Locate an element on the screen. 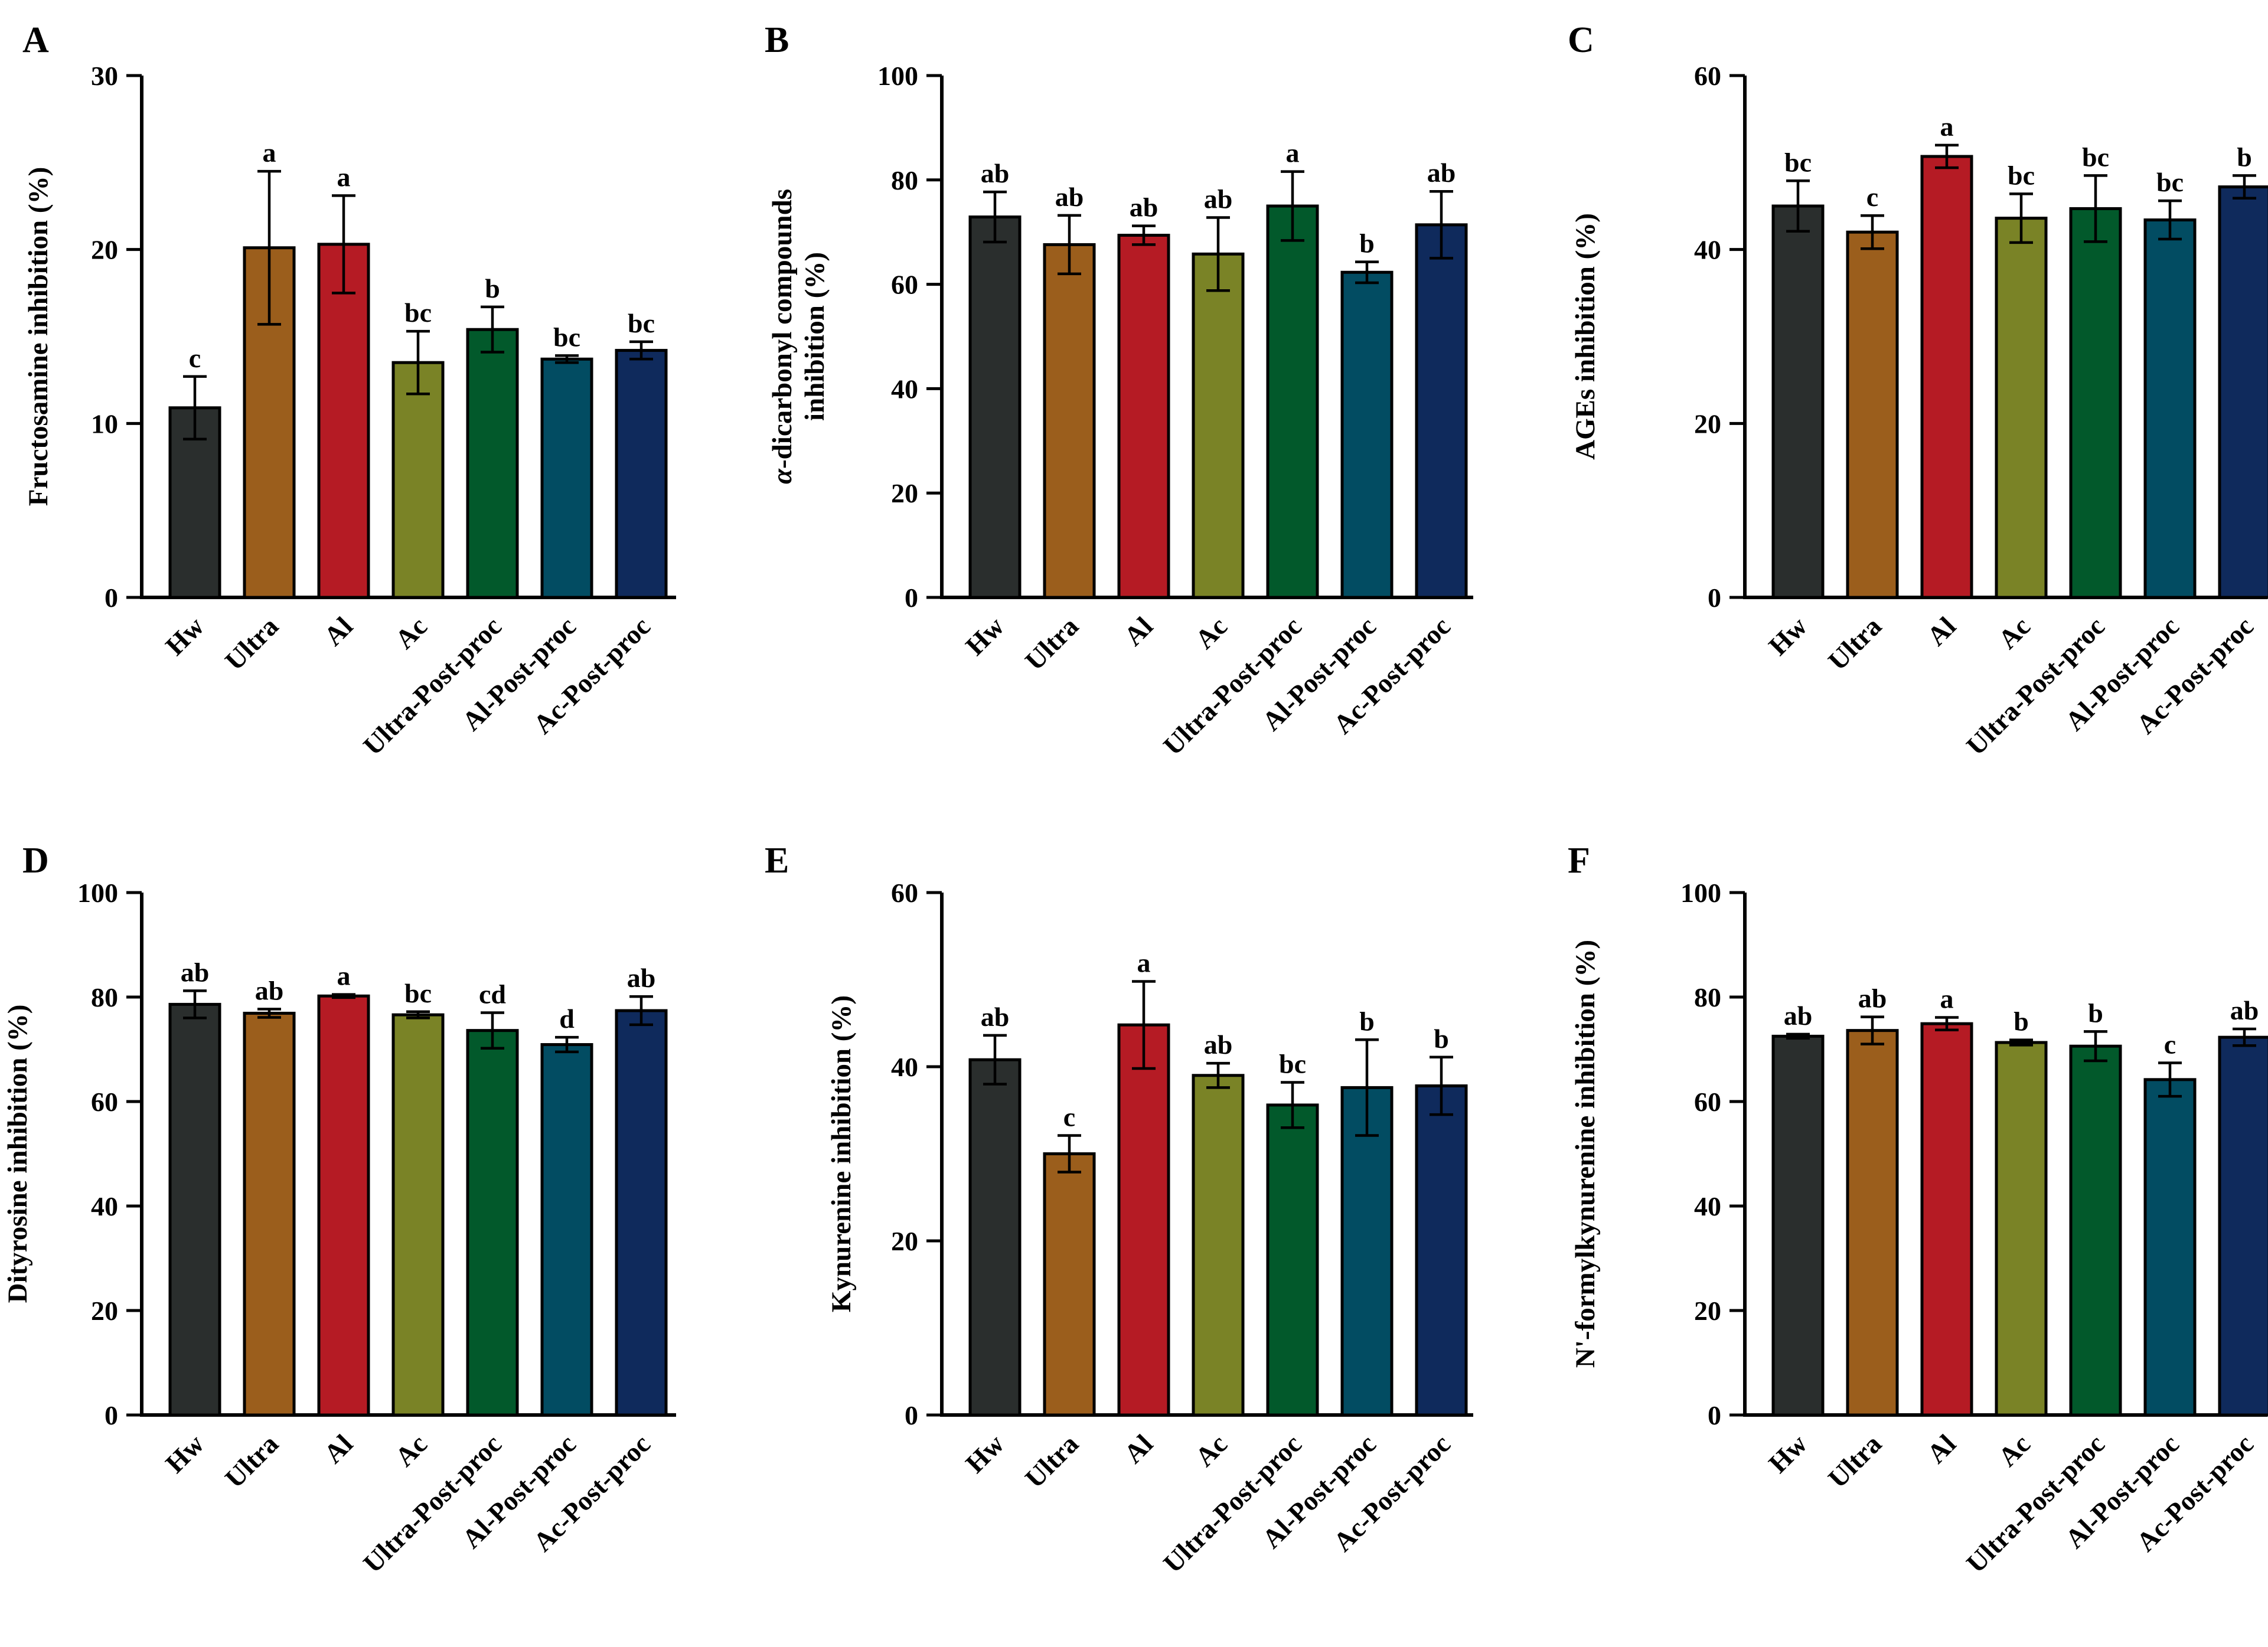 The width and height of the screenshot is (2268, 1647). significance-label-f-ac: b is located at coordinates (2022, 1022).